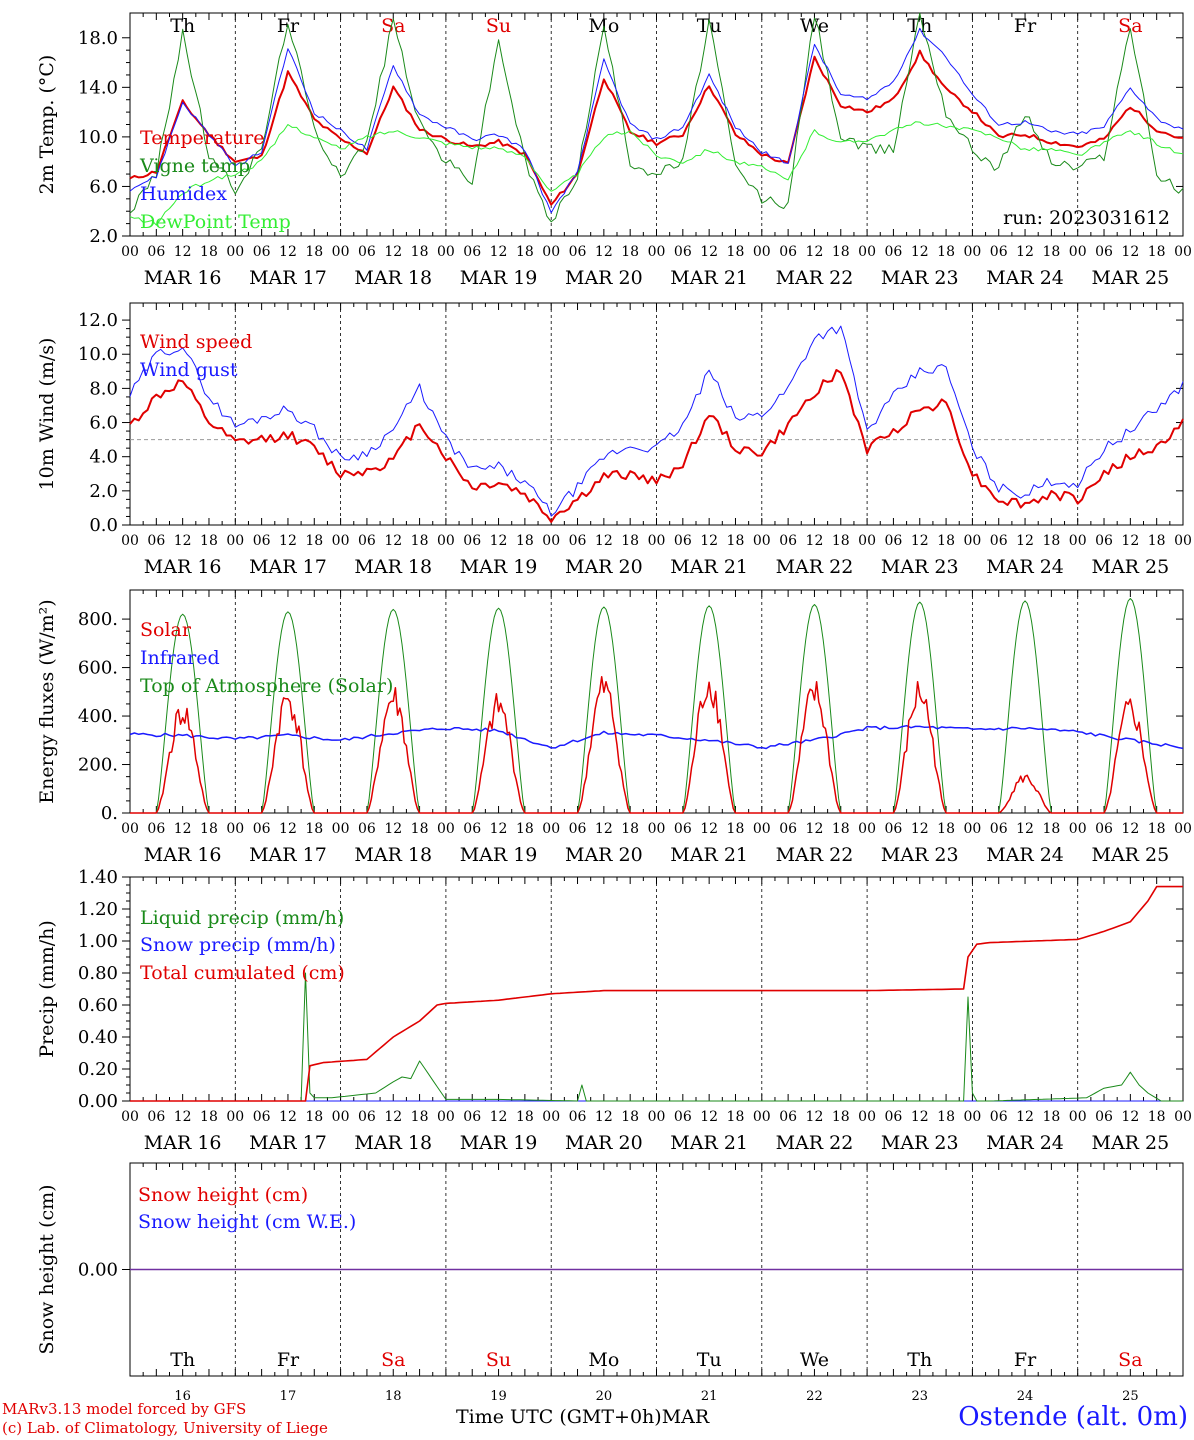 The width and height of the screenshot is (1194, 1440). What do you see at coordinates (98, 716) in the screenshot?
I see `y-tick-label: 400.` at bounding box center [98, 716].